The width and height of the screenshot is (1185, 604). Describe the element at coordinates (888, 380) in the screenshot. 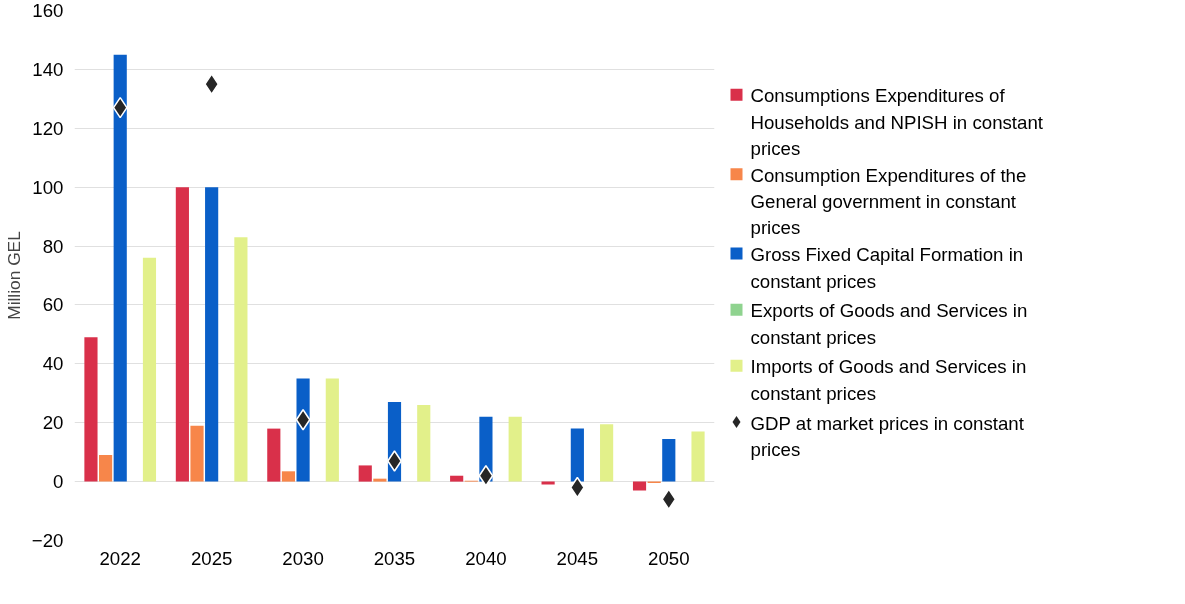

I see `legend-label: Imports of Goods and Services in constant prices` at that location.